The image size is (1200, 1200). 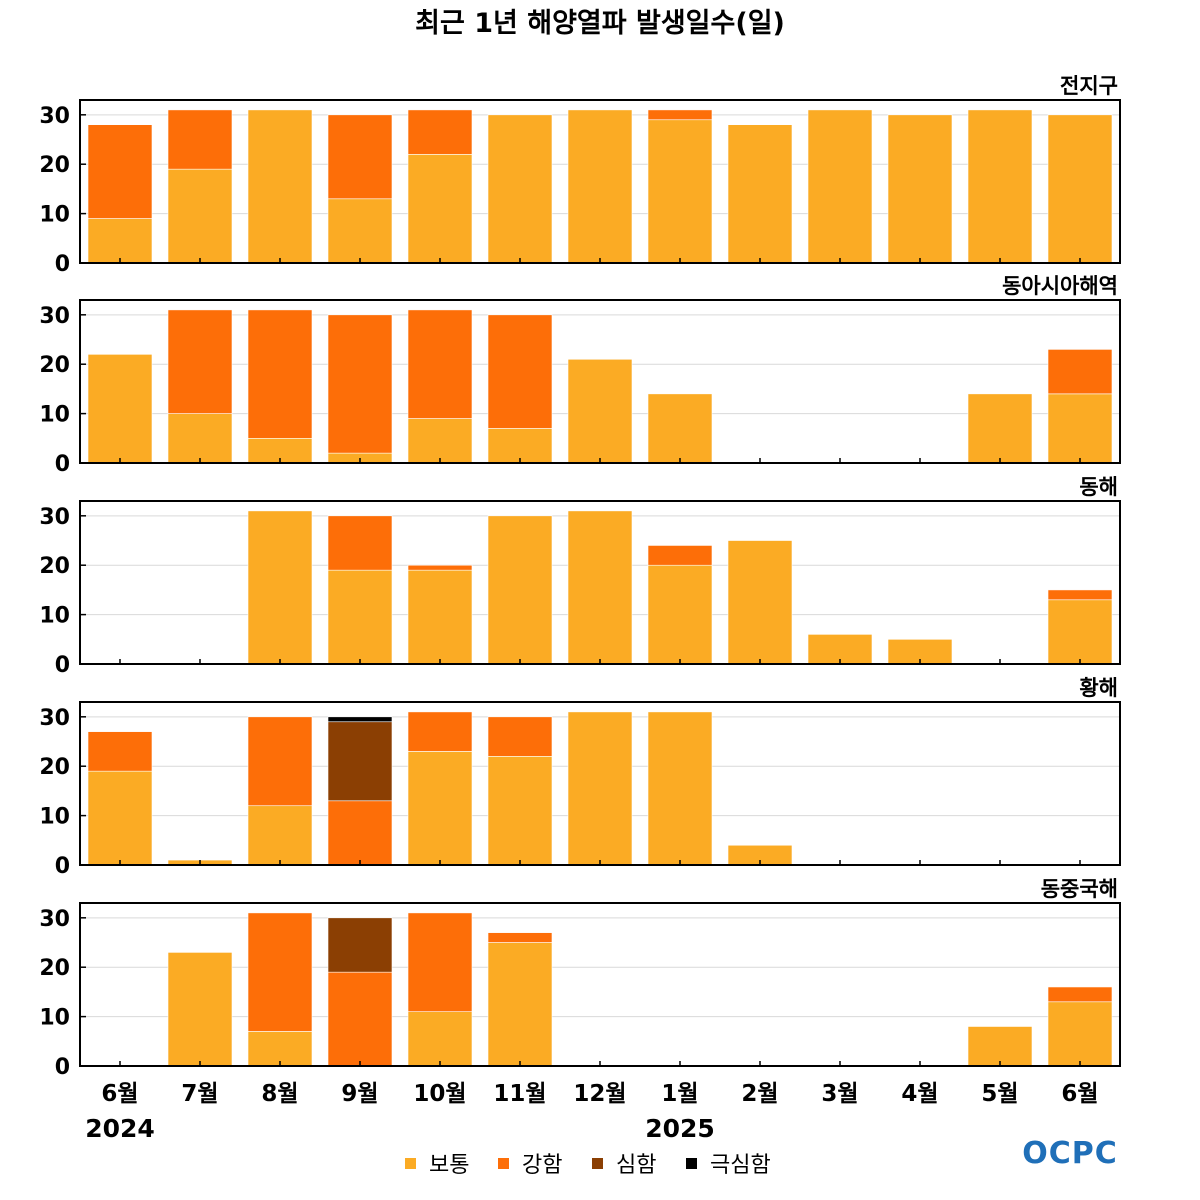 What do you see at coordinates (359, 1094) in the screenshot?
I see `x-tick-label: 9월` at bounding box center [359, 1094].